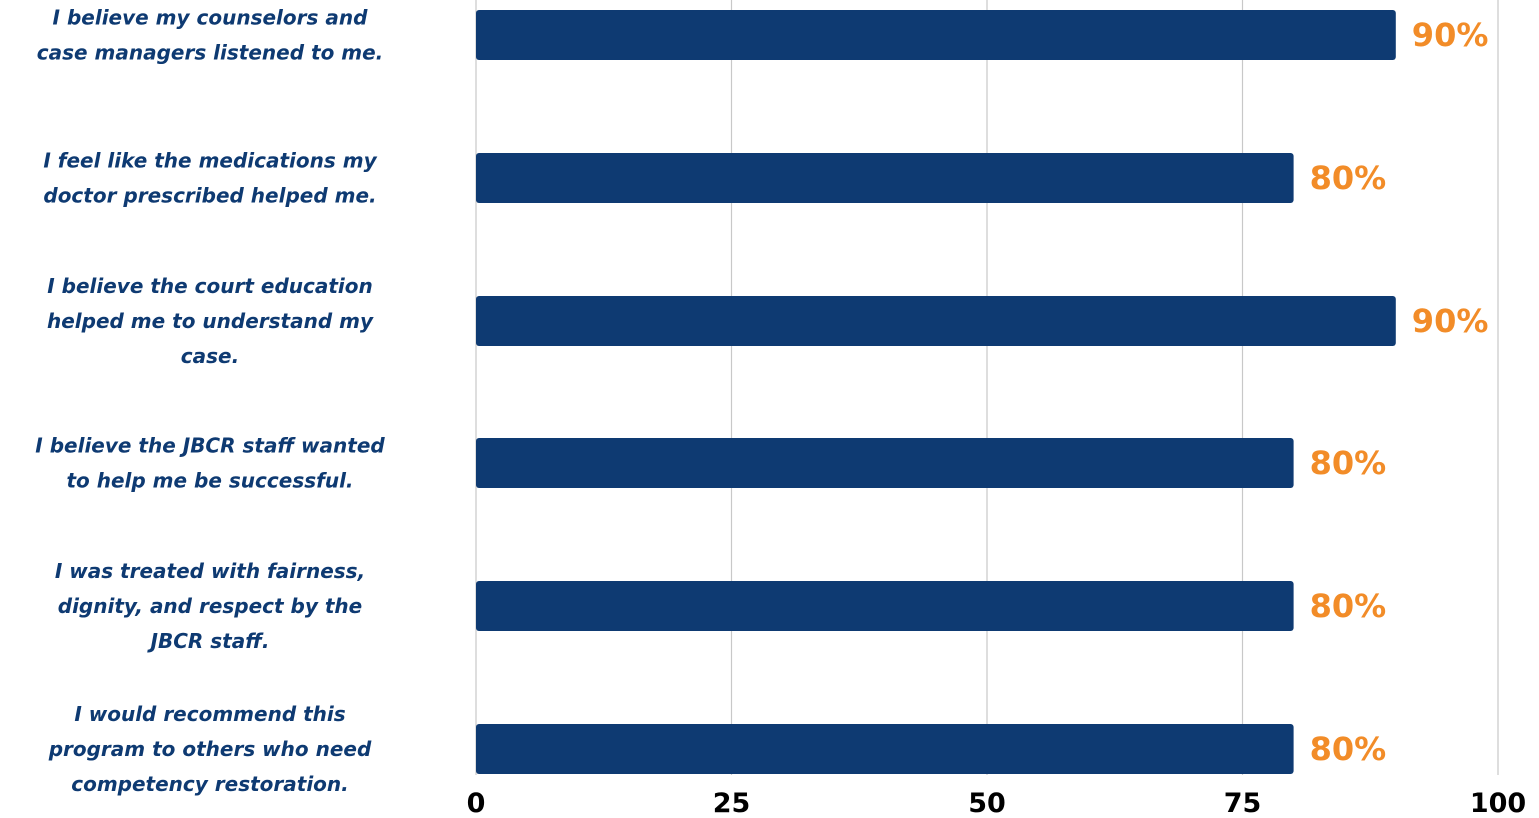 The image size is (1539, 818). What do you see at coordinates (209, 481) in the screenshot?
I see `category-label-line: to help me be successful.` at bounding box center [209, 481].